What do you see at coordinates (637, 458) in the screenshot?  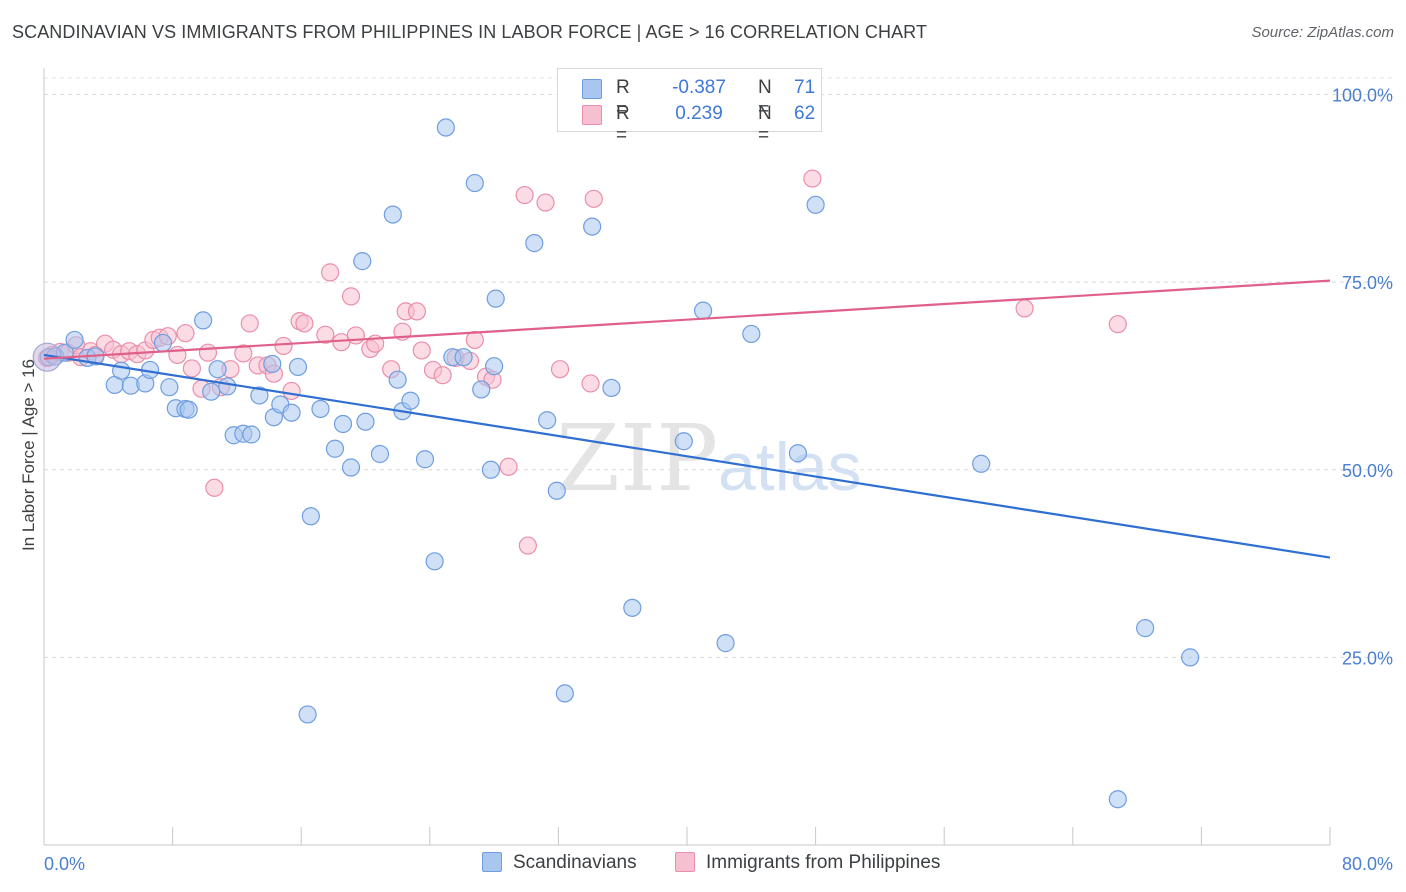 I see `watermark-zip: ZIP` at bounding box center [637, 458].